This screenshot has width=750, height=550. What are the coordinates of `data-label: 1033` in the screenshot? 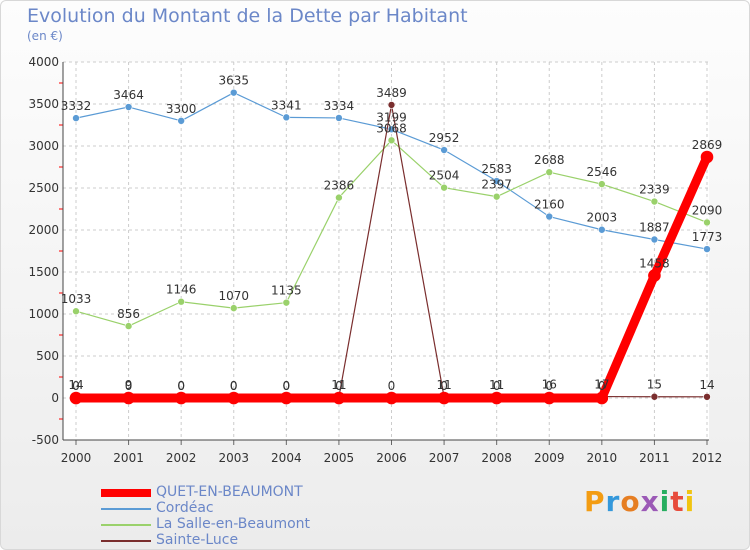 It's located at (76, 299).